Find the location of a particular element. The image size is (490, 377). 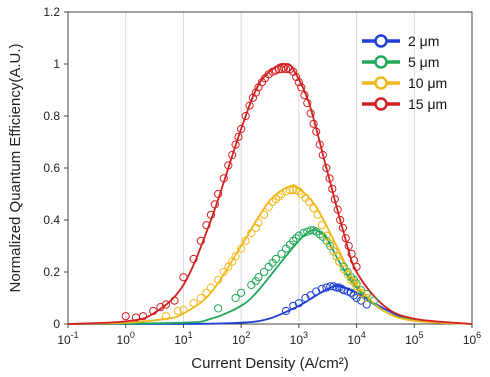

y-tick-label: 0.4 is located at coordinates (51, 220).